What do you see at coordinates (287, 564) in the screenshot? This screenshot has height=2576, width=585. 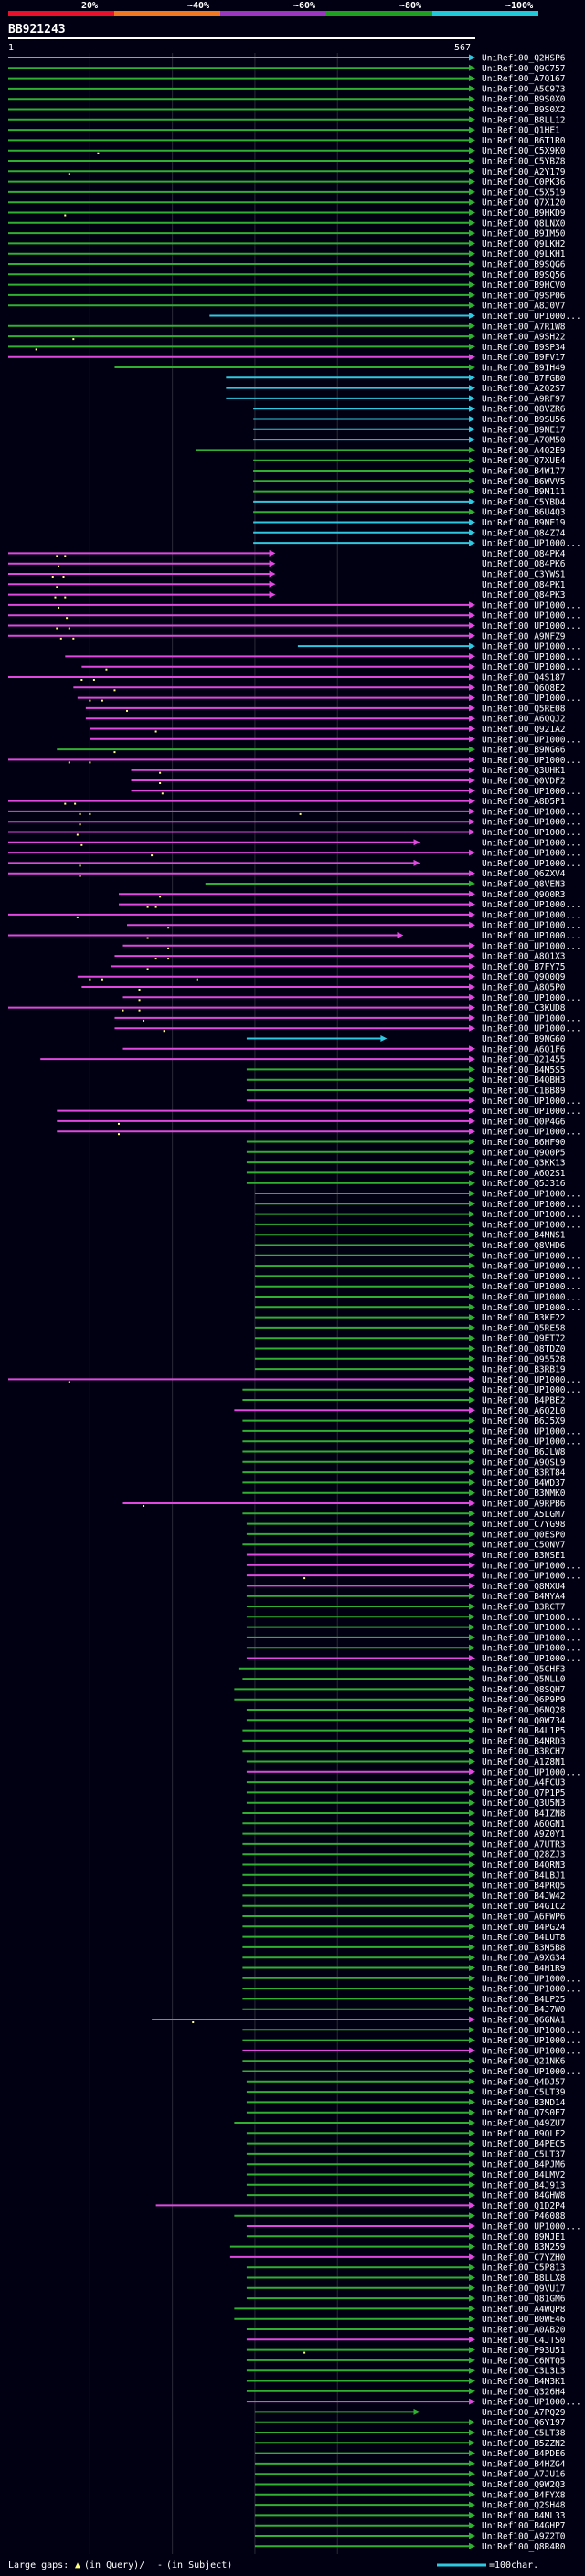 I see `alignment-row: UniRef100_Q84PK6` at bounding box center [287, 564].